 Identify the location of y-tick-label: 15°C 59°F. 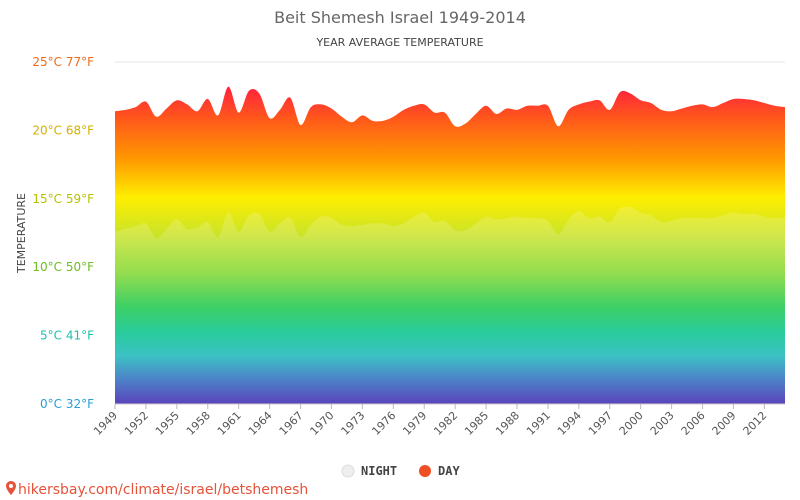
(63, 199).